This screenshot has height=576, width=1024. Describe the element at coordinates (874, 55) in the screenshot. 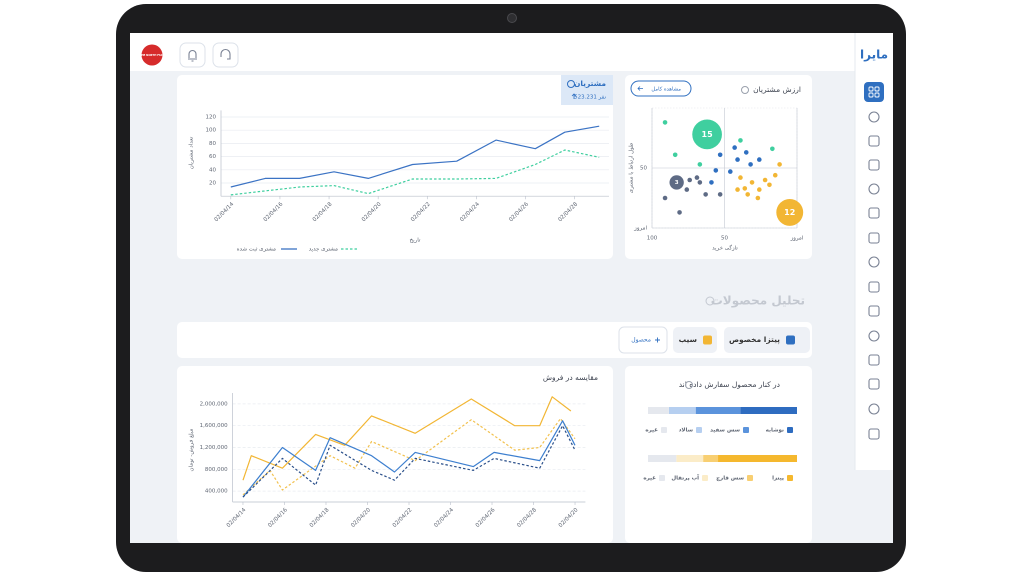

I see `brand: مایرا` at that location.